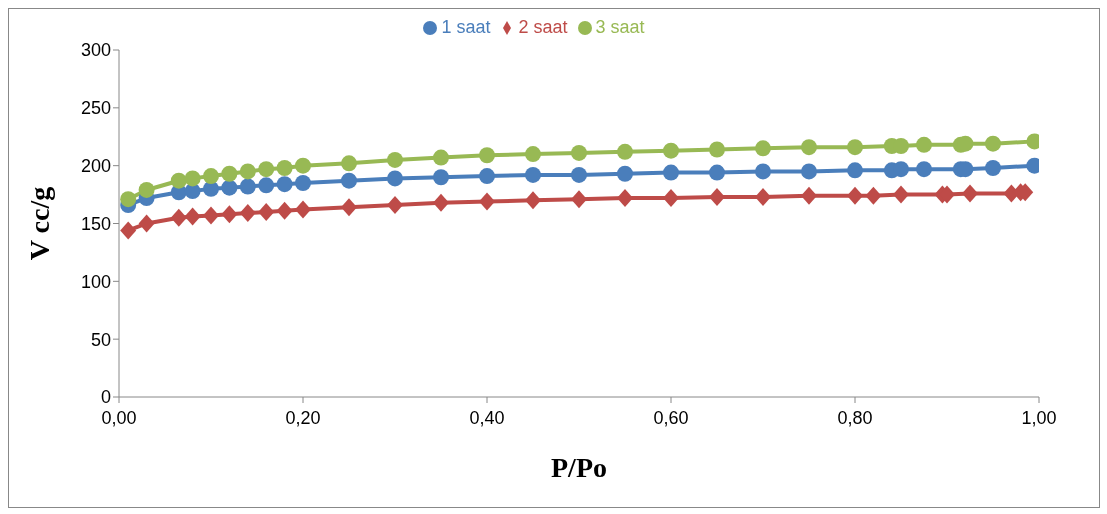  What do you see at coordinates (95, 166) in the screenshot?
I see `y-tick-label: 200` at bounding box center [95, 166].